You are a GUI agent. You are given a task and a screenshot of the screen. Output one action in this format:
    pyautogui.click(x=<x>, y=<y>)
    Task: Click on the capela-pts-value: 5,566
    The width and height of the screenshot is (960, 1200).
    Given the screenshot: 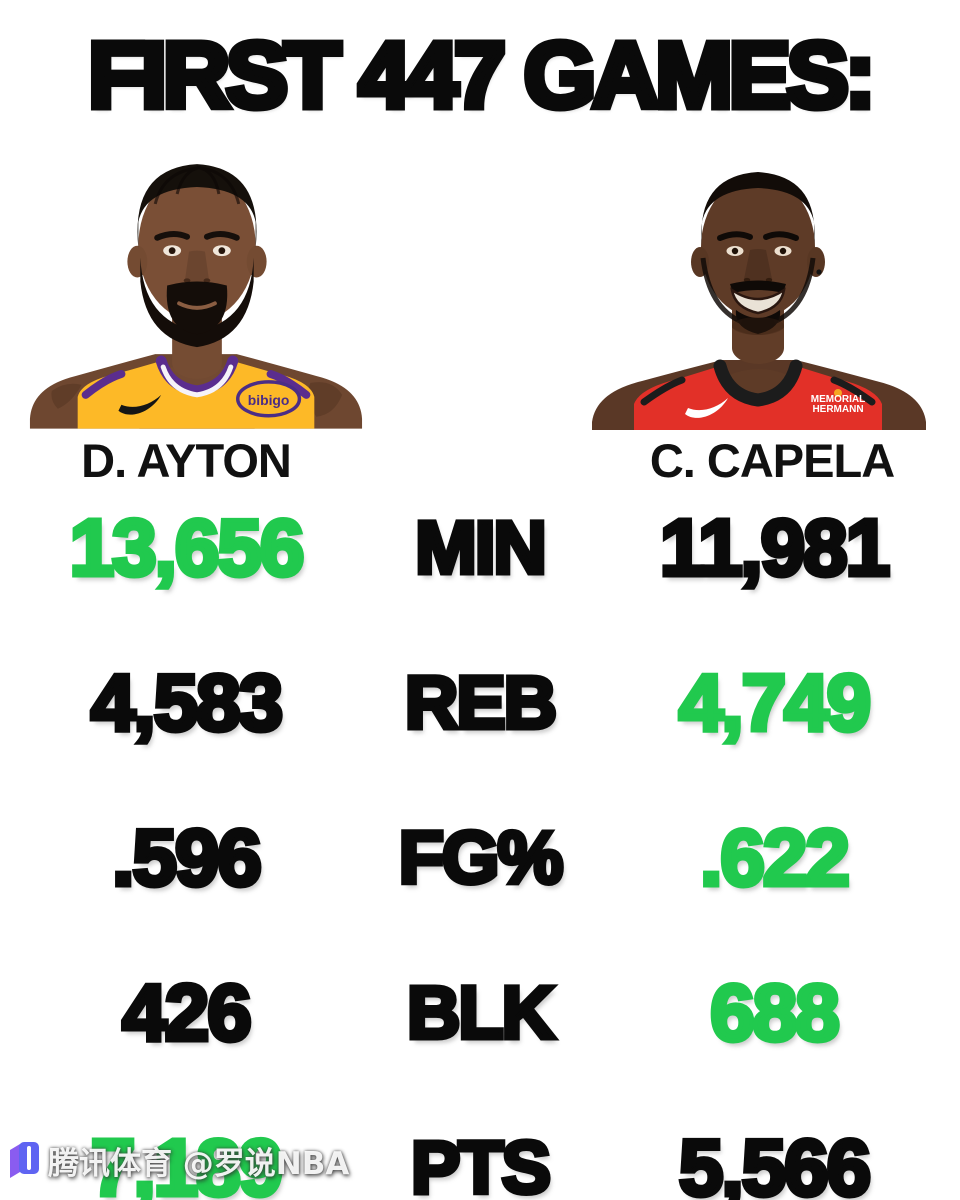 What is the action you would take?
    pyautogui.click(x=774, y=1160)
    